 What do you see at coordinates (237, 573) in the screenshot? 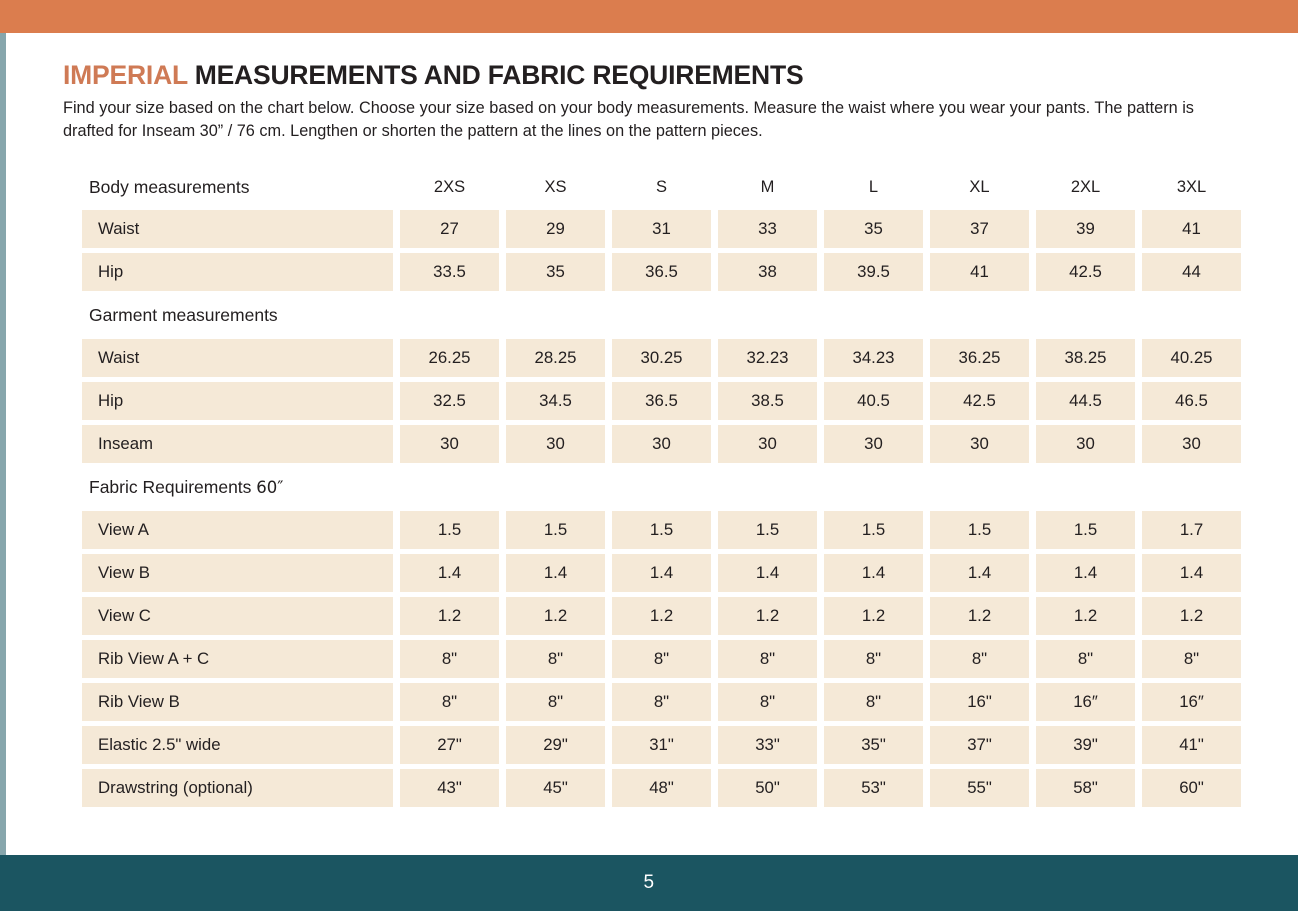
I see `row-label-view-b: View B` at bounding box center [237, 573].